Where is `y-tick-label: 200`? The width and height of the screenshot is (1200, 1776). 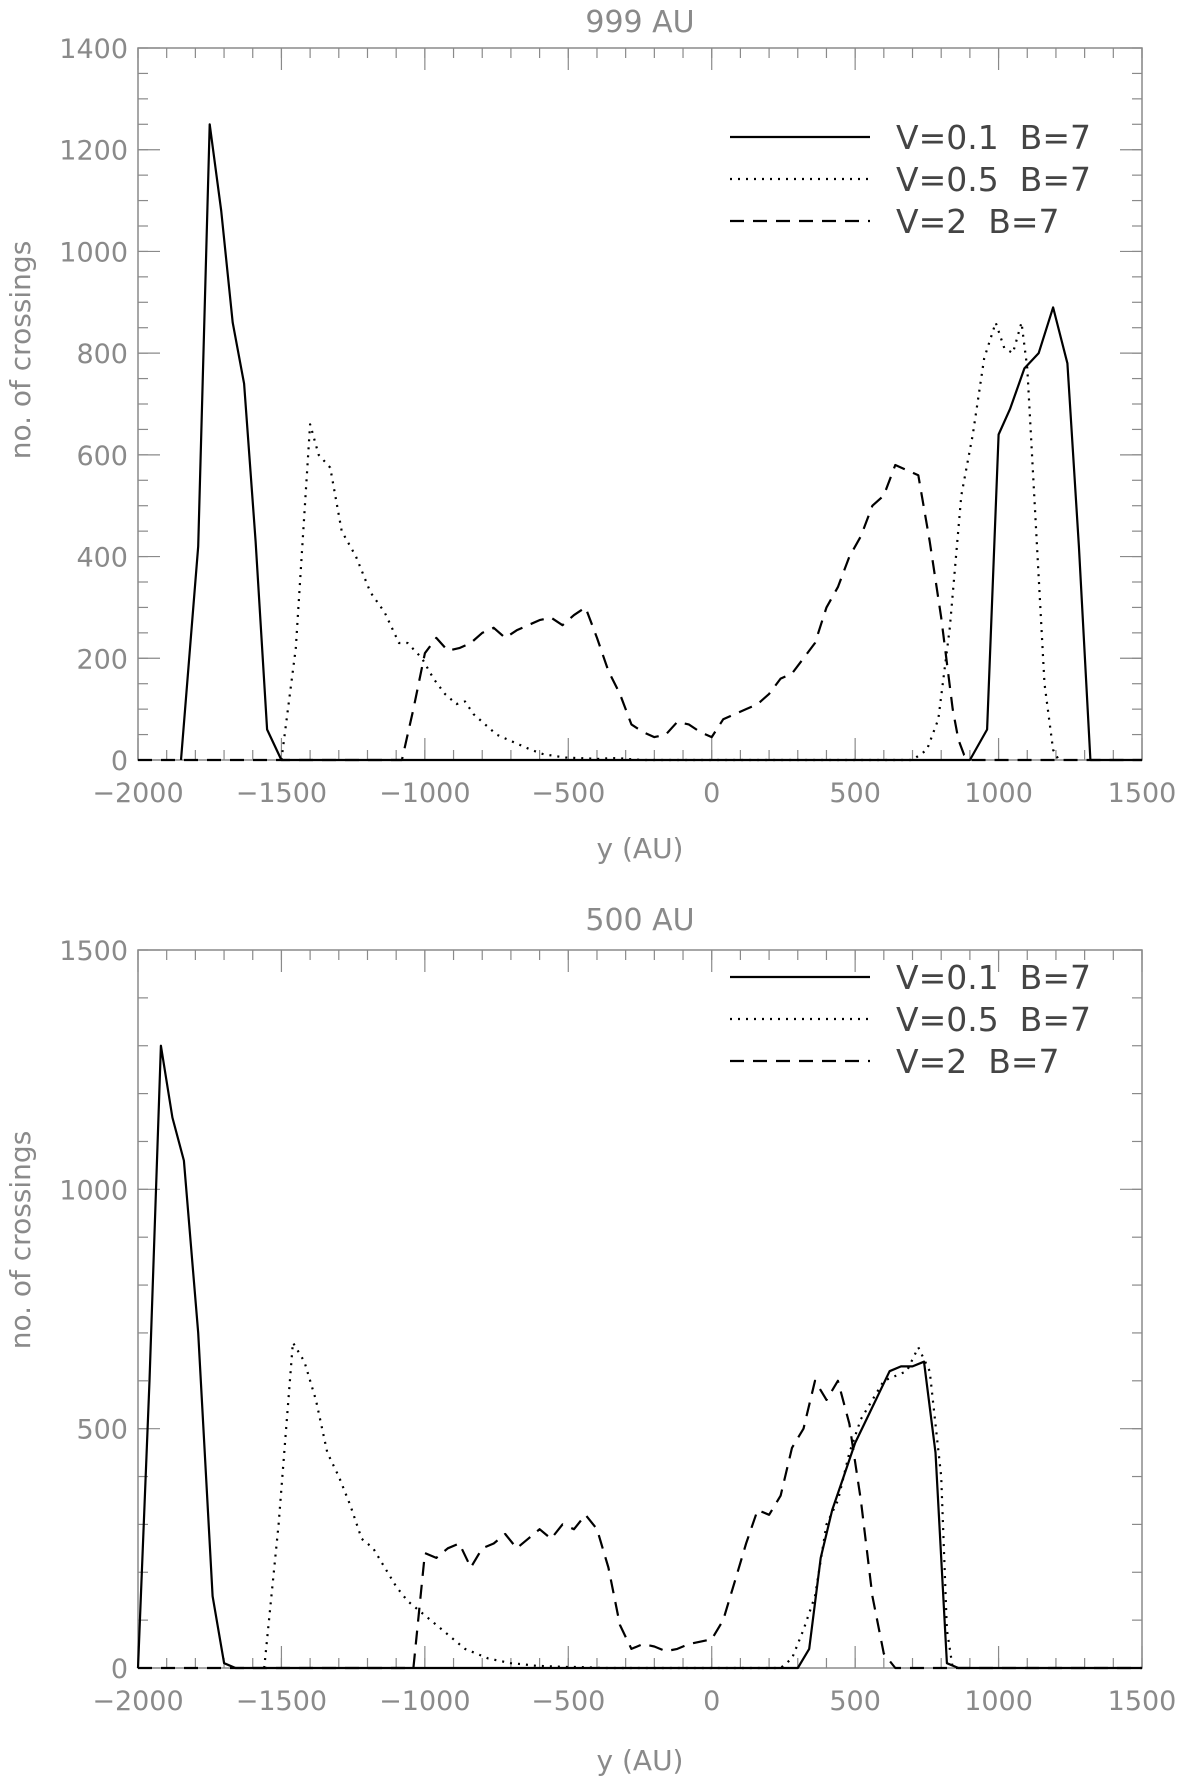 y-tick-label: 200 is located at coordinates (102, 659).